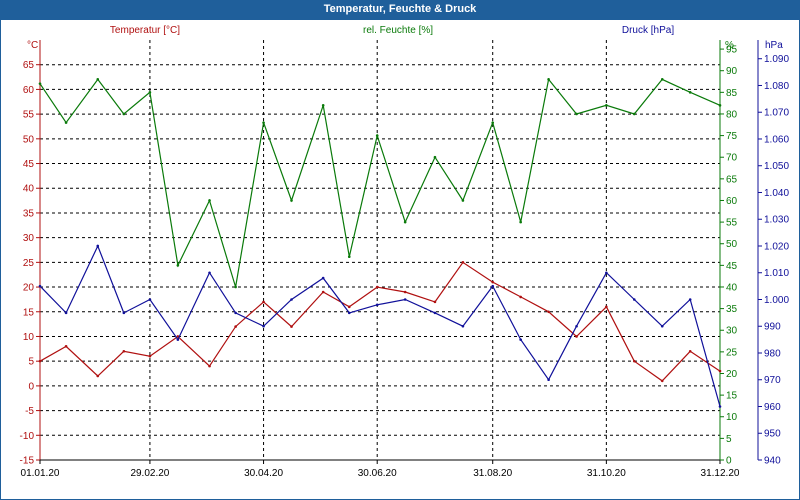  I want to click on tick-label-right1: 20, so click(732, 374).